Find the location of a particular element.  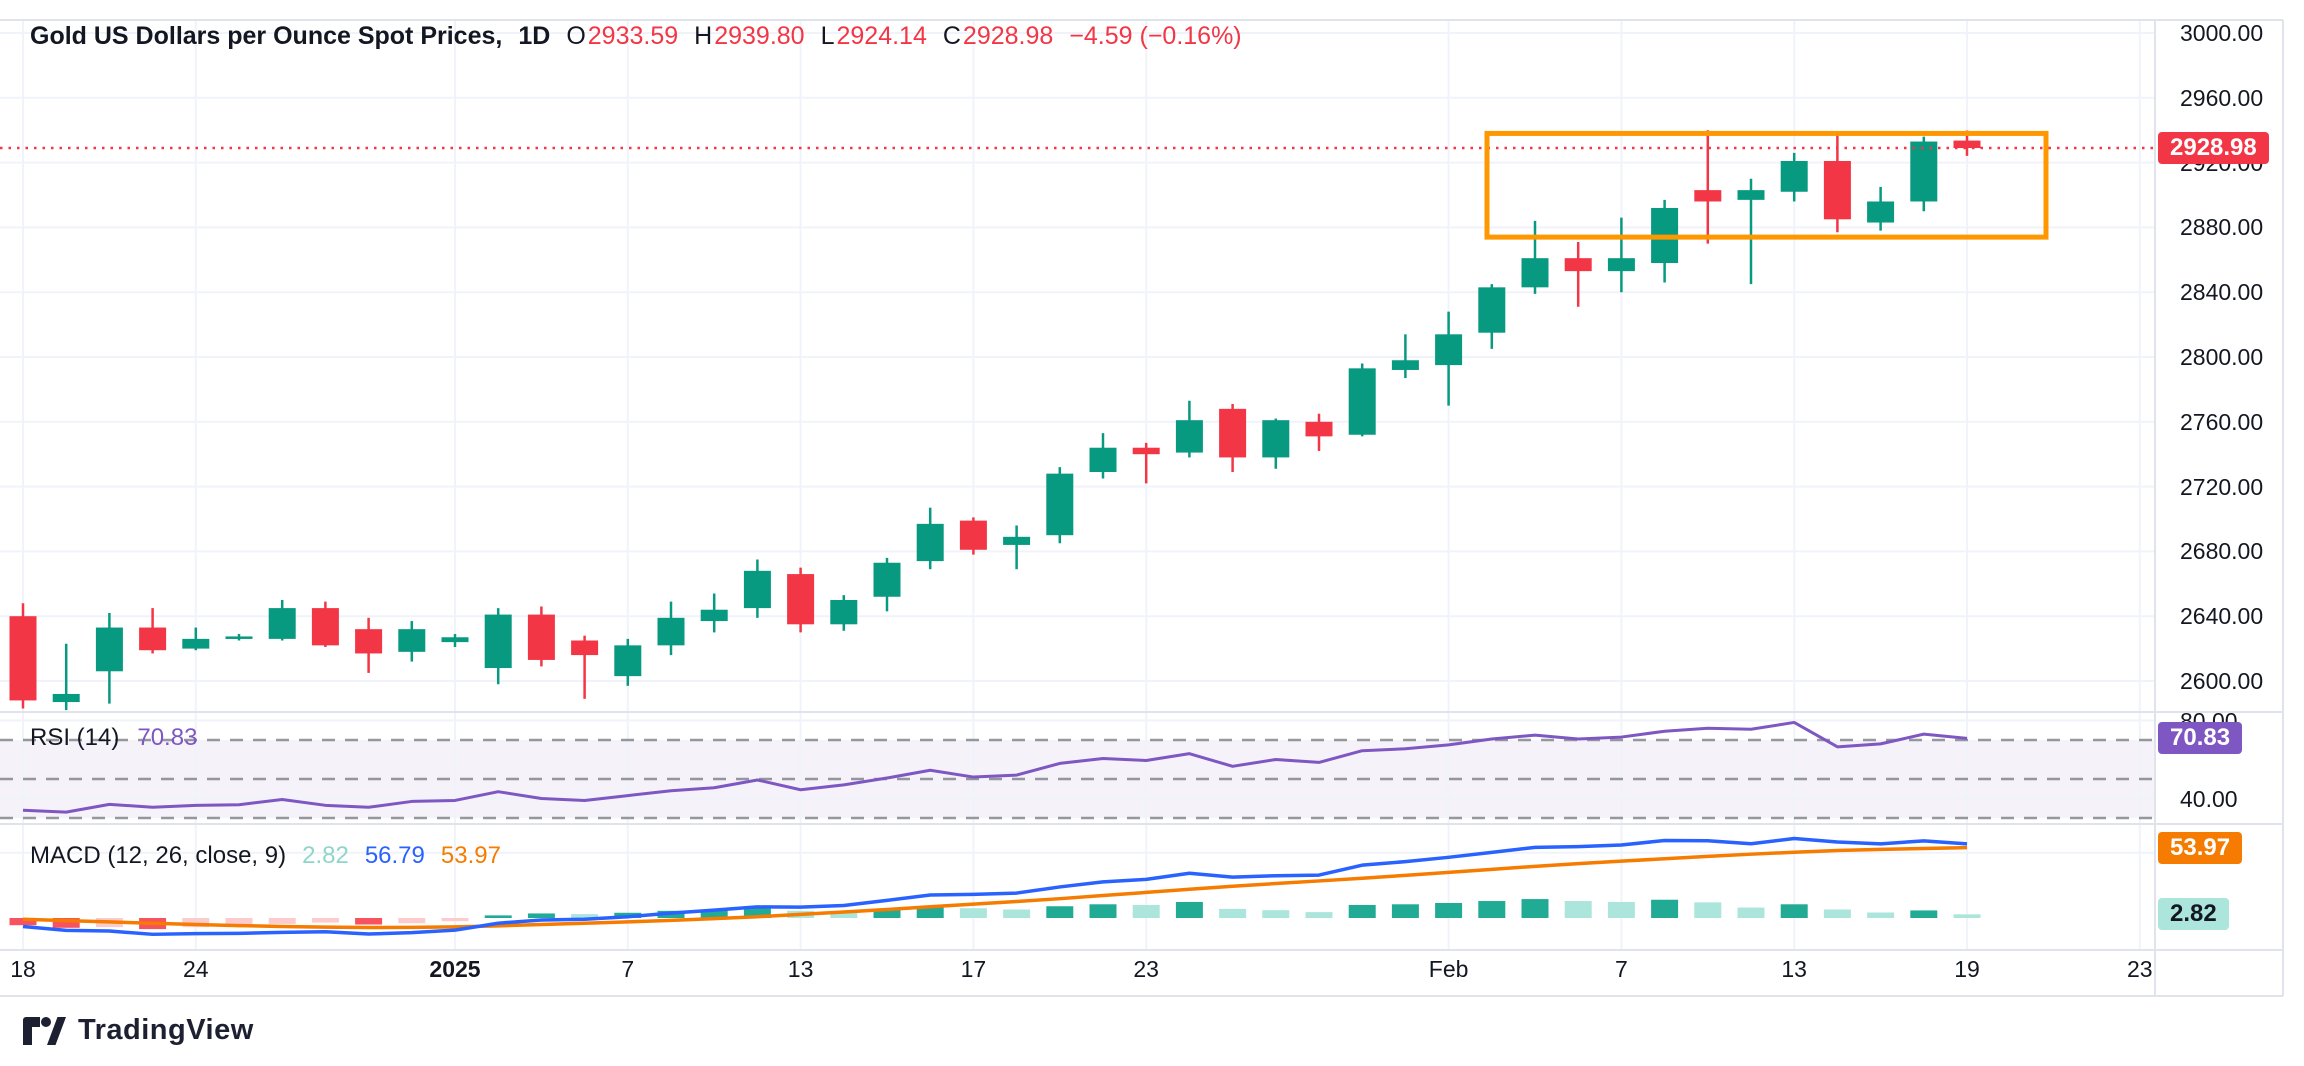

time-axis-label: 2025 is located at coordinates (455, 969).